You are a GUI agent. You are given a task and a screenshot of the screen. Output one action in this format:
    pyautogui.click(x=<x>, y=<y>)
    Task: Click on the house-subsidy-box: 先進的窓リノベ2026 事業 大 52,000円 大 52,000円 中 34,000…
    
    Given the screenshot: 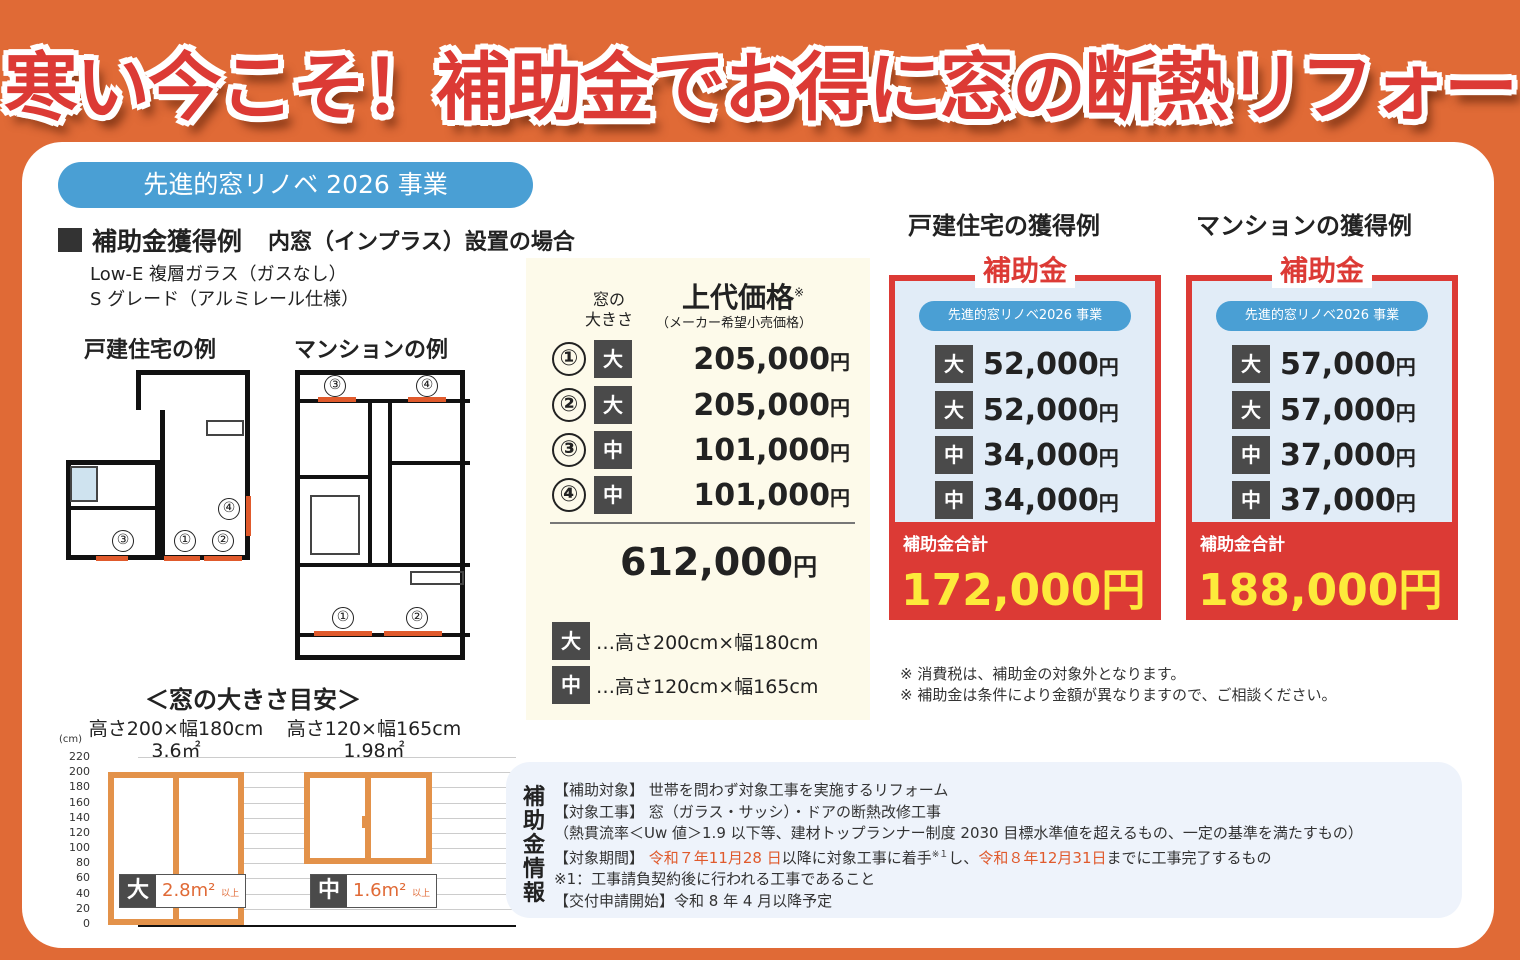 What is the action you would take?
    pyautogui.click(x=1025, y=447)
    